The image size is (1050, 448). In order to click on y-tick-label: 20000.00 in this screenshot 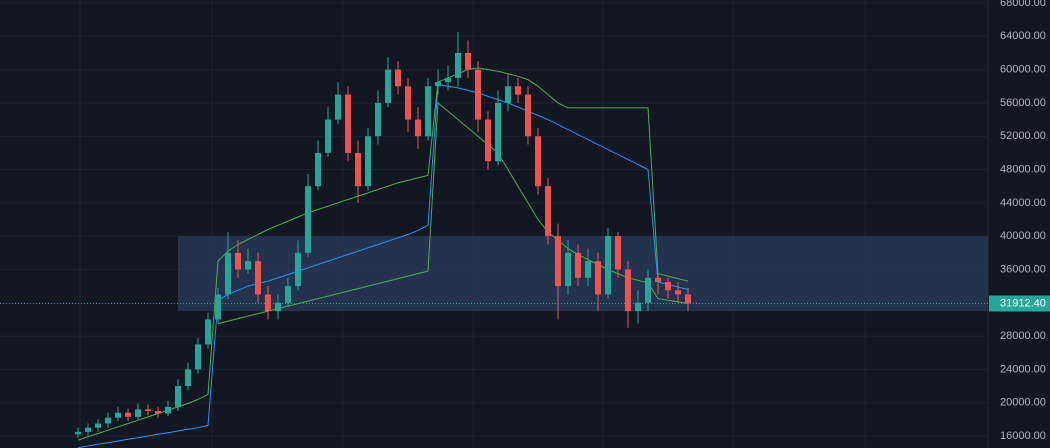, I will do `click(1023, 403)`.